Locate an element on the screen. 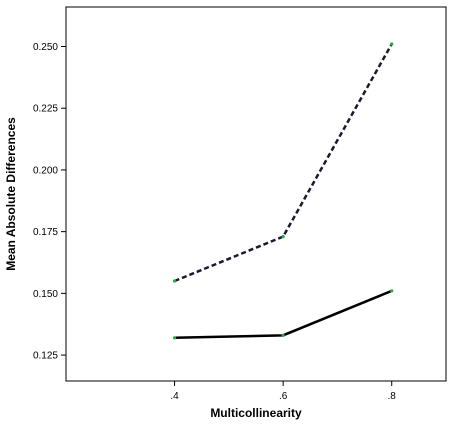  y-tick-label: 0.175 is located at coordinates (45, 232).